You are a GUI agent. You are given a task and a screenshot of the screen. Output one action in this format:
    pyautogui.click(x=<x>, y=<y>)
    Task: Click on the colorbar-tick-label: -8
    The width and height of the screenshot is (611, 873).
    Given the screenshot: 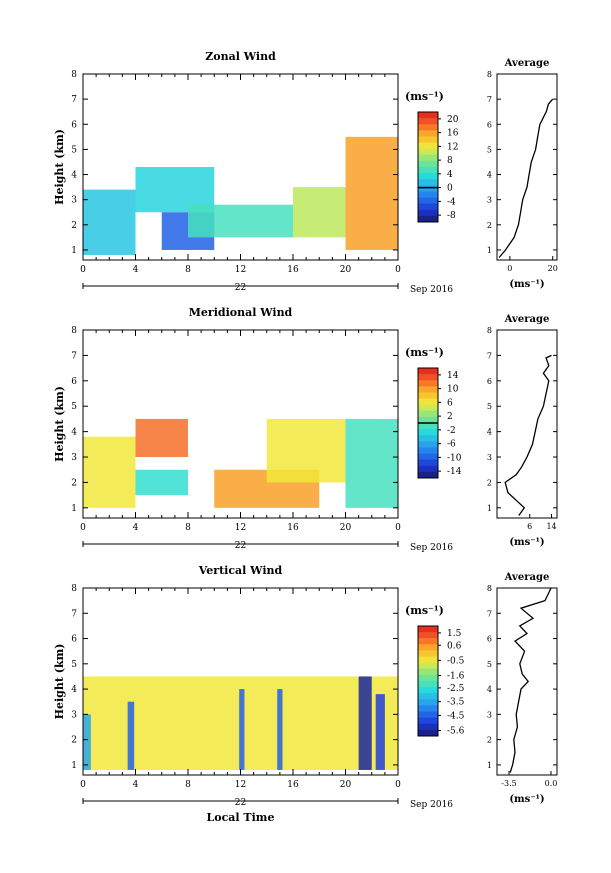 What is the action you would take?
    pyautogui.click(x=451, y=216)
    